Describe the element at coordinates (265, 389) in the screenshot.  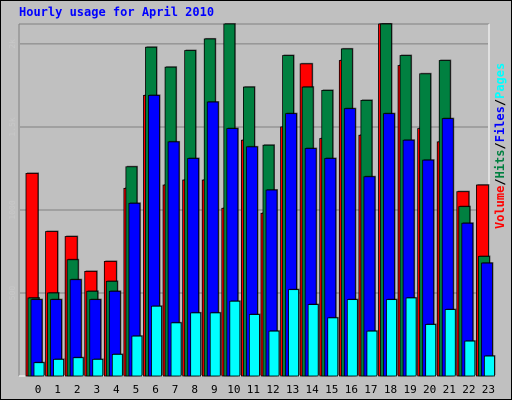
I see `x-tick-labels: 0 1 2 3 4 5 6 7 8 9 10 11 12 13 14 15 16 17 18 19 20 21 22 23` at that location.